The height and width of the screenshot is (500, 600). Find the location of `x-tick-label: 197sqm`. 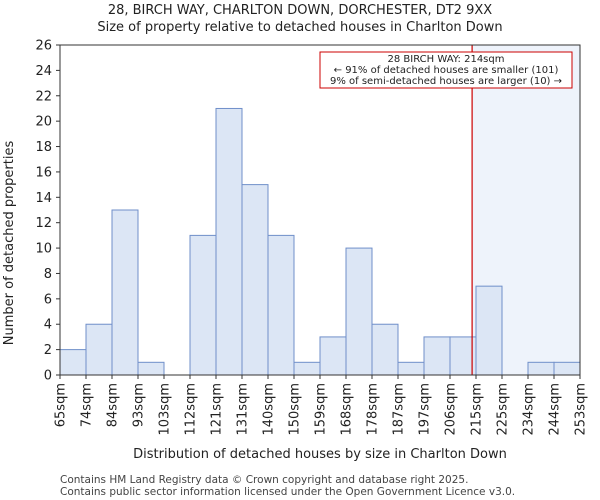

x-tick-label: 197sqm is located at coordinates (425, 409).